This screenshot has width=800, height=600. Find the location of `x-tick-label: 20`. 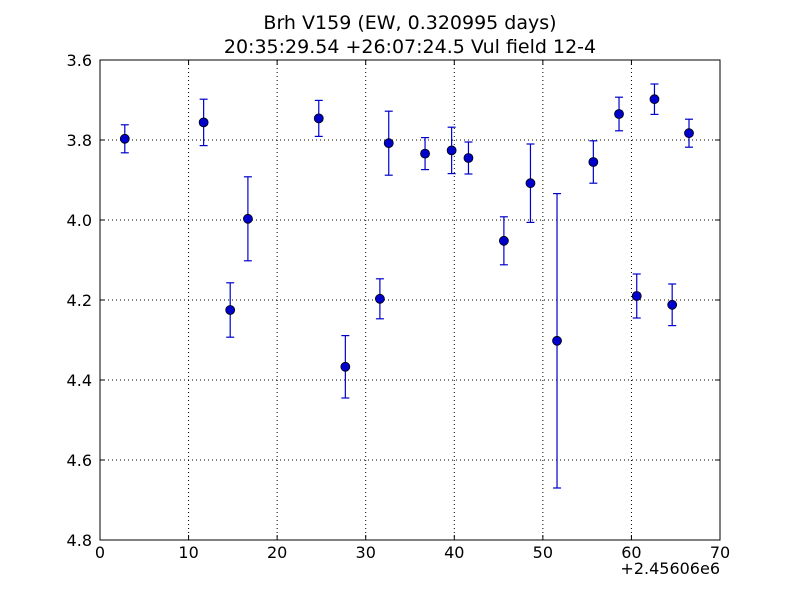

x-tick-label: 20 is located at coordinates (277, 552).